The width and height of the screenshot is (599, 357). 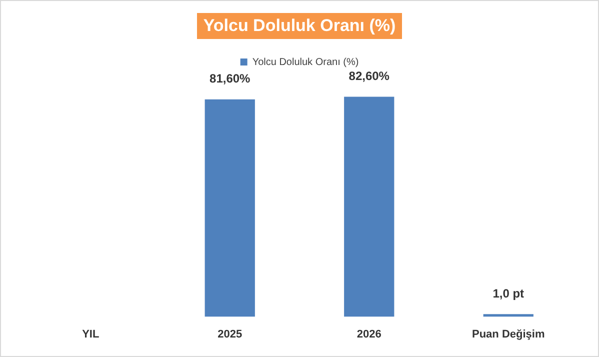 What do you see at coordinates (230, 79) in the screenshot?
I see `data-label: 81,60%` at bounding box center [230, 79].